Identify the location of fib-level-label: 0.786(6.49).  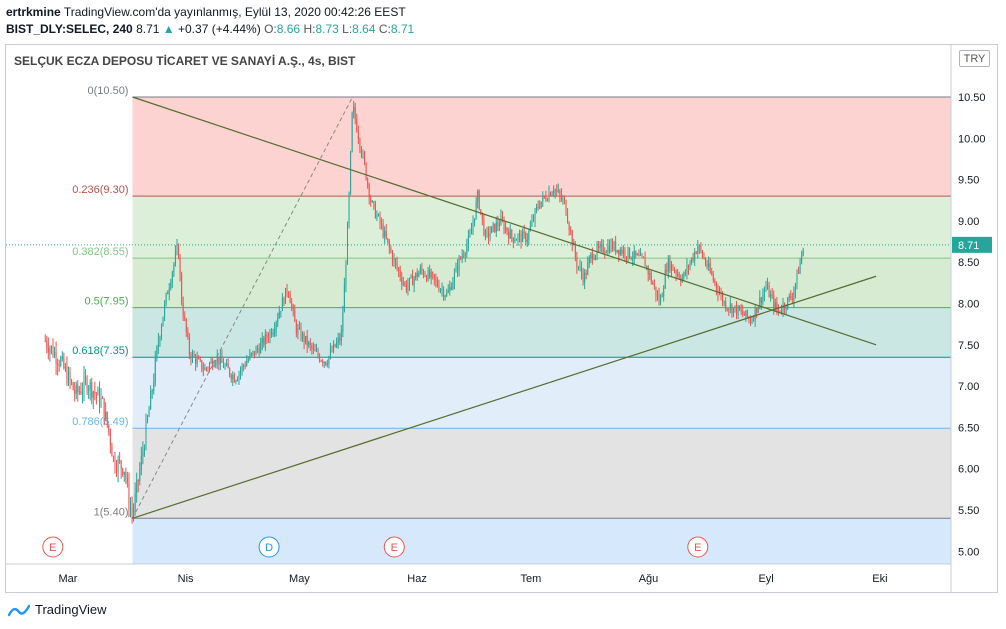
(100, 422).